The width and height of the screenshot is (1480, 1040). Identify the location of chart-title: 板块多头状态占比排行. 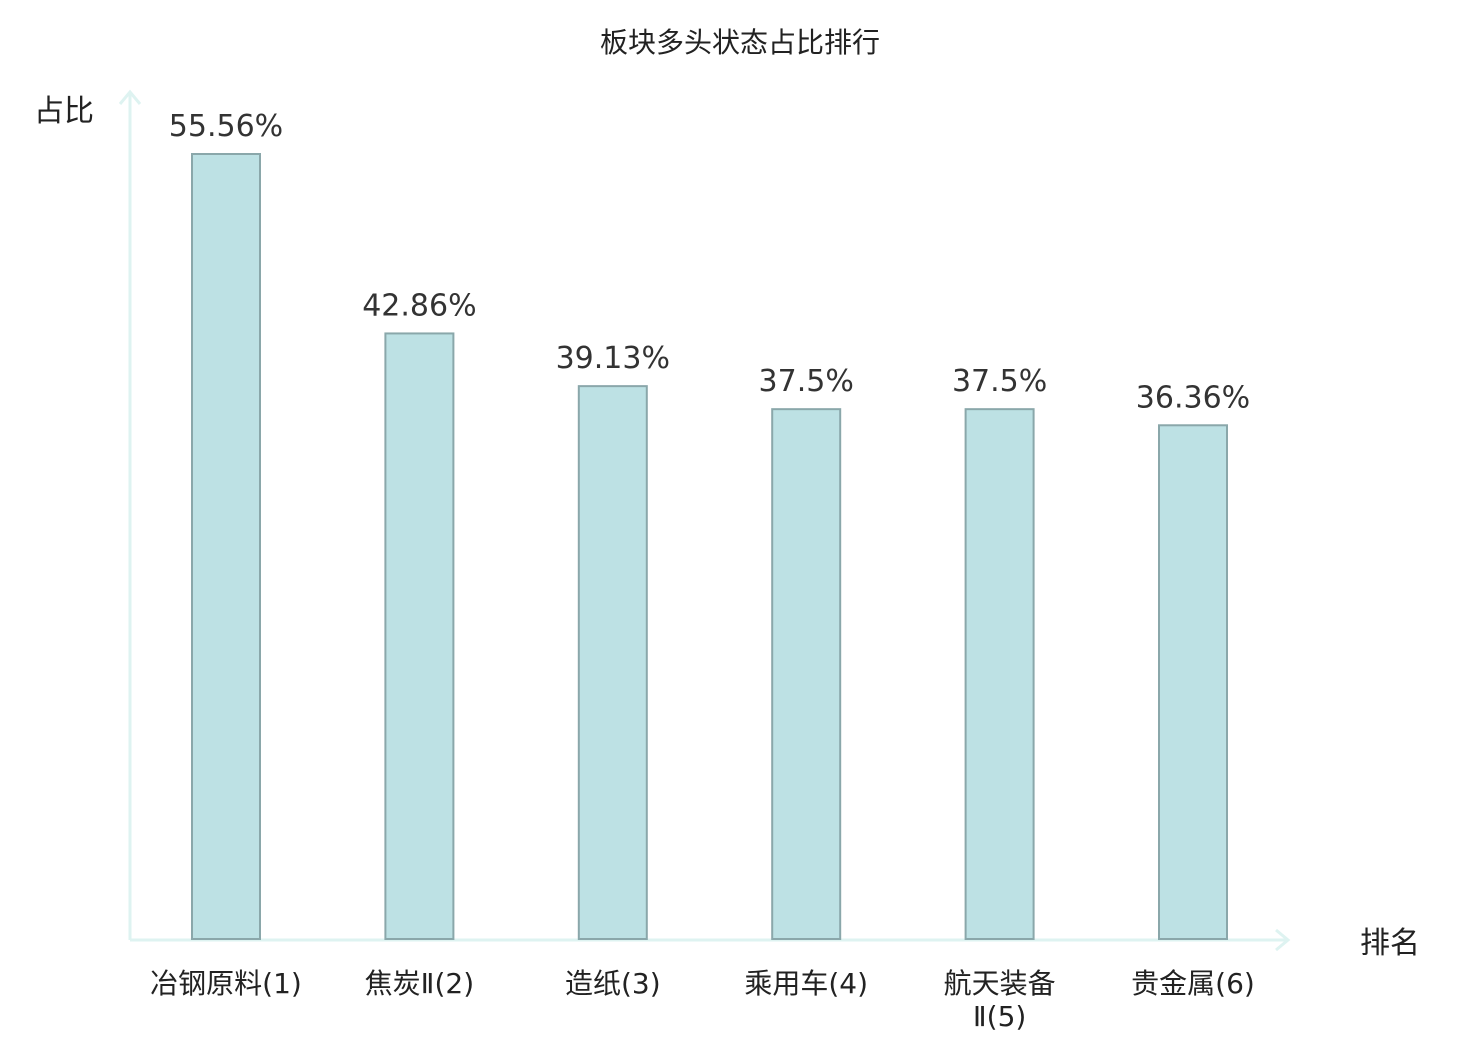
(740, 42).